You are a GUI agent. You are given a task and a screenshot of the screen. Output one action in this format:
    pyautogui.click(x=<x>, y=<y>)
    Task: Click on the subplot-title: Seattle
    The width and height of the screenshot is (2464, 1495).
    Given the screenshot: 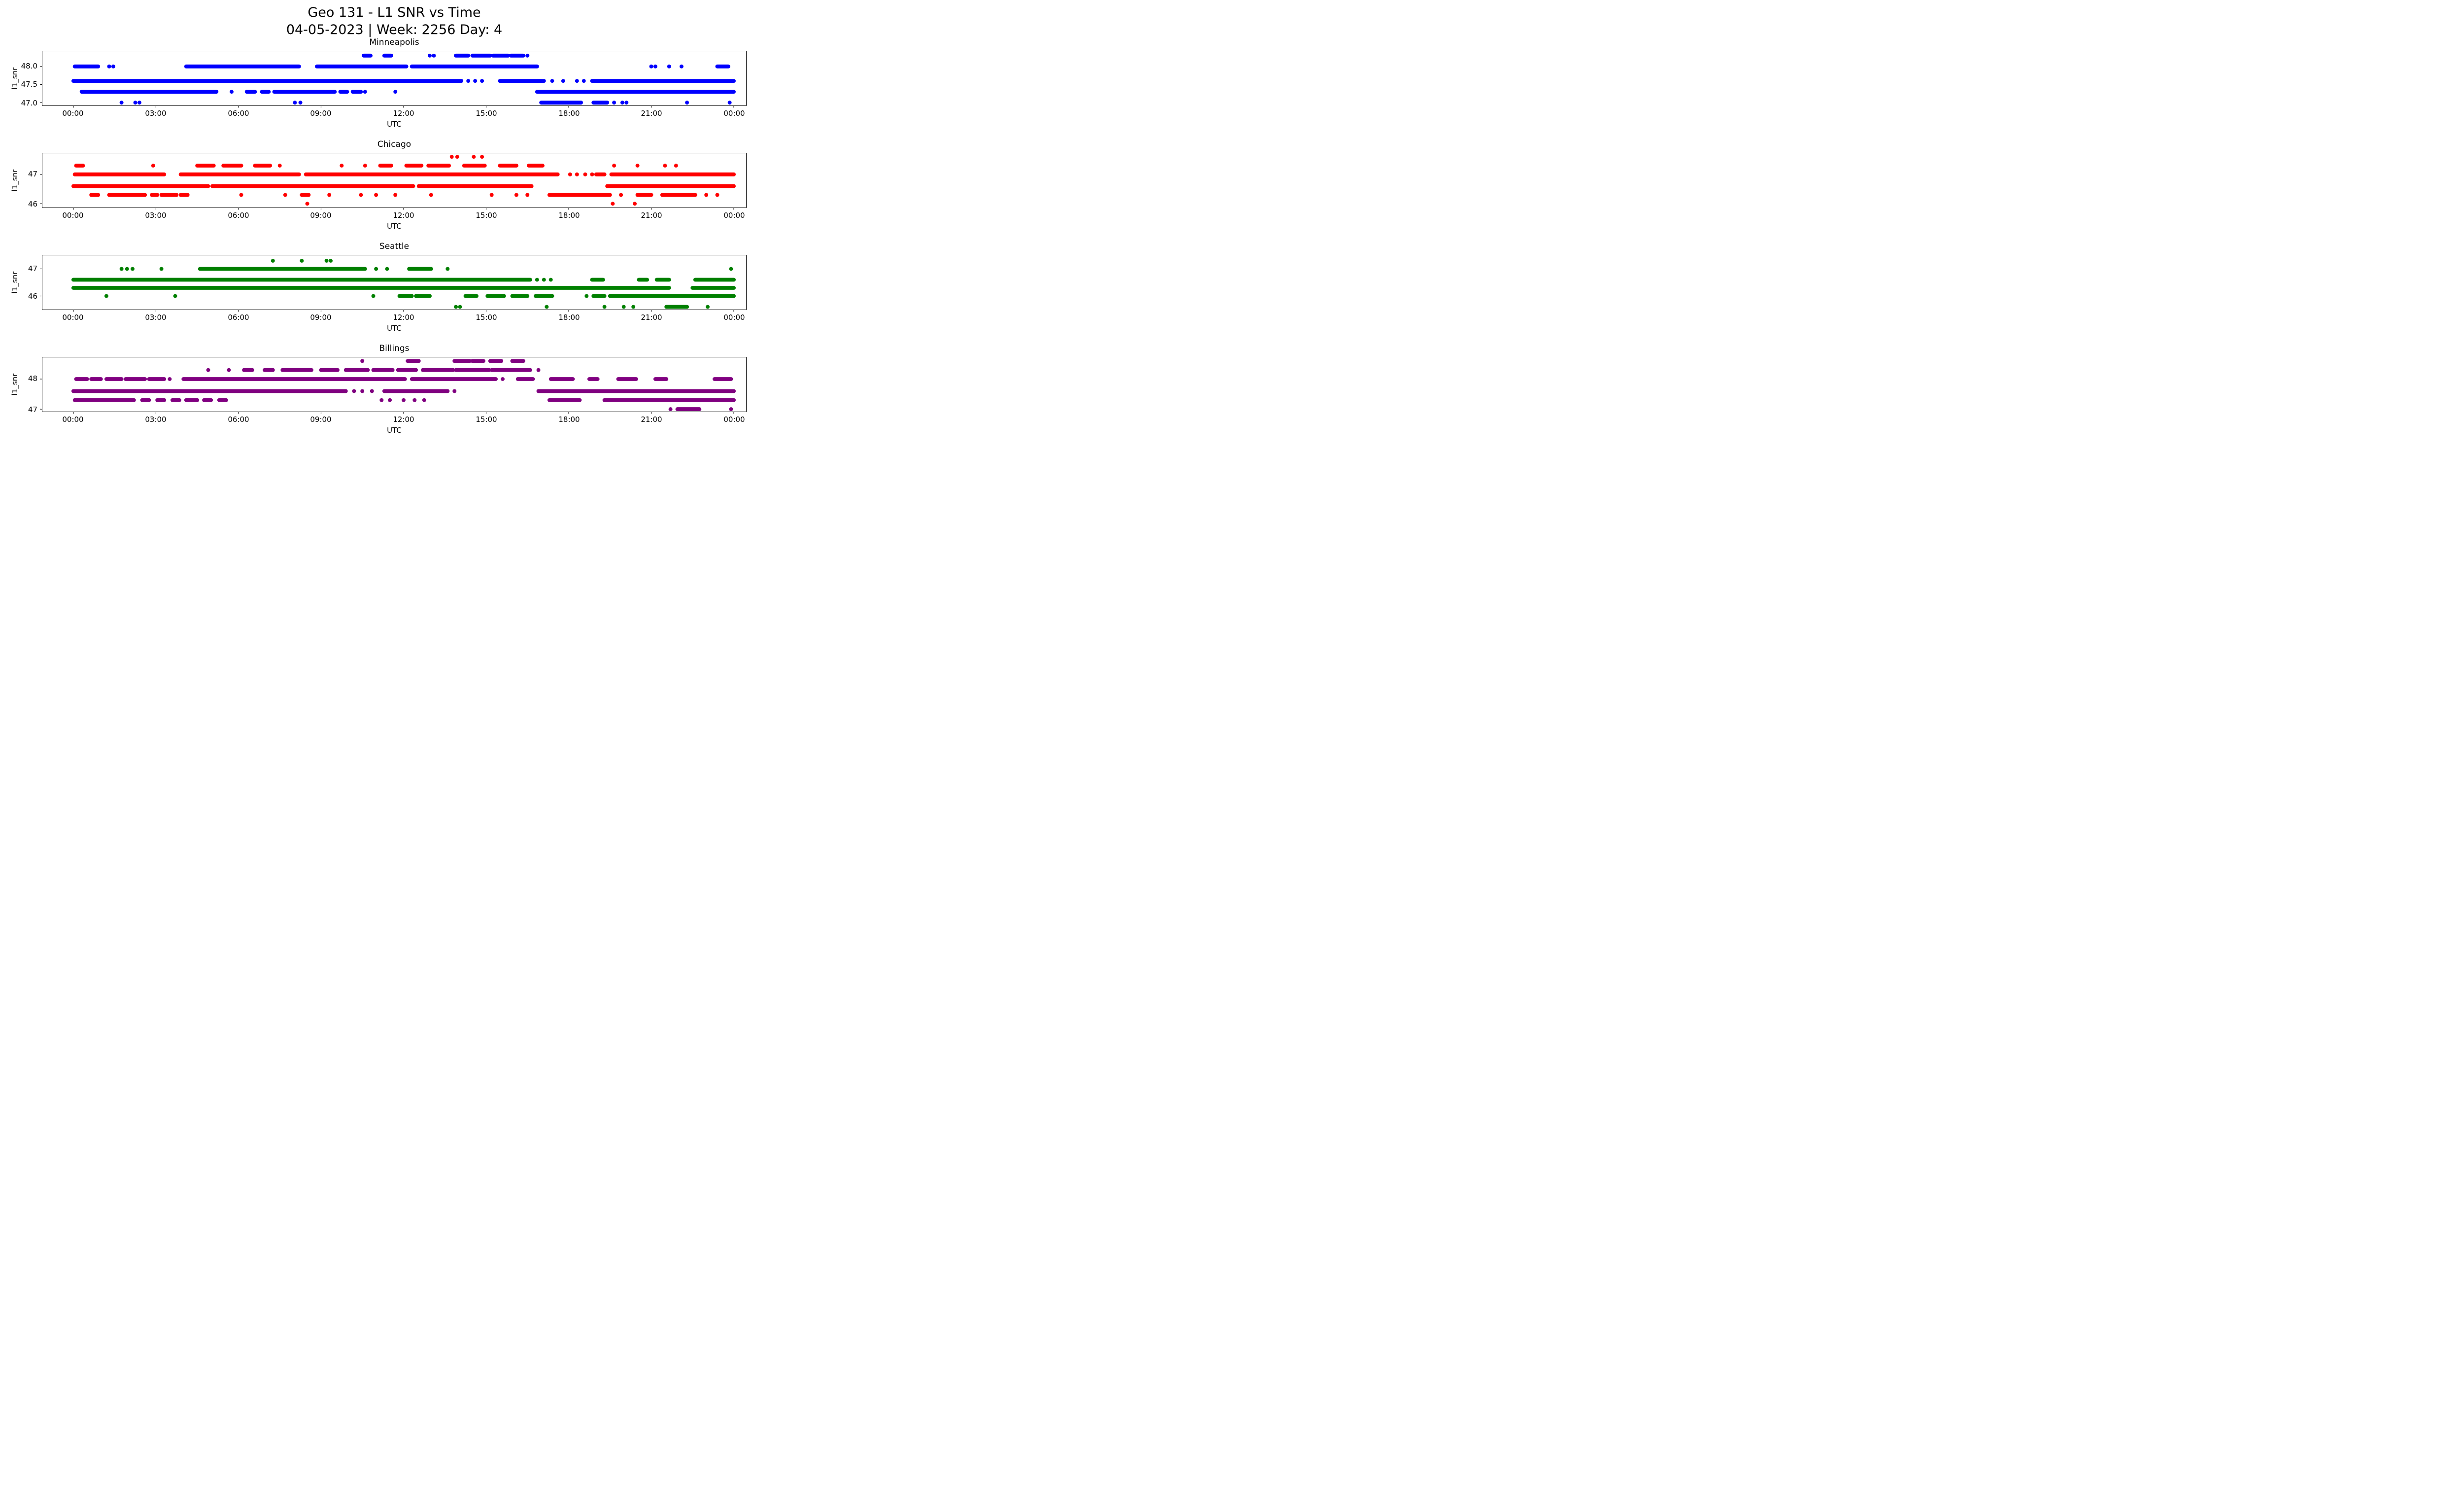 What is the action you would take?
    pyautogui.click(x=394, y=246)
    